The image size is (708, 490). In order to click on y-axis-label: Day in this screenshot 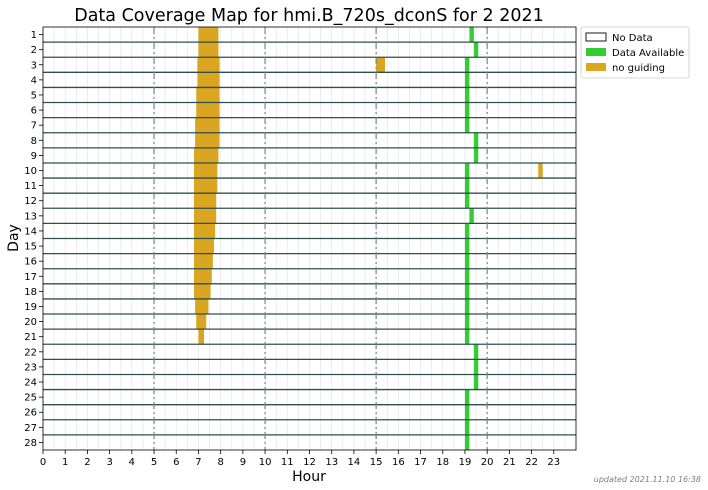, I will do `click(14, 238)`.